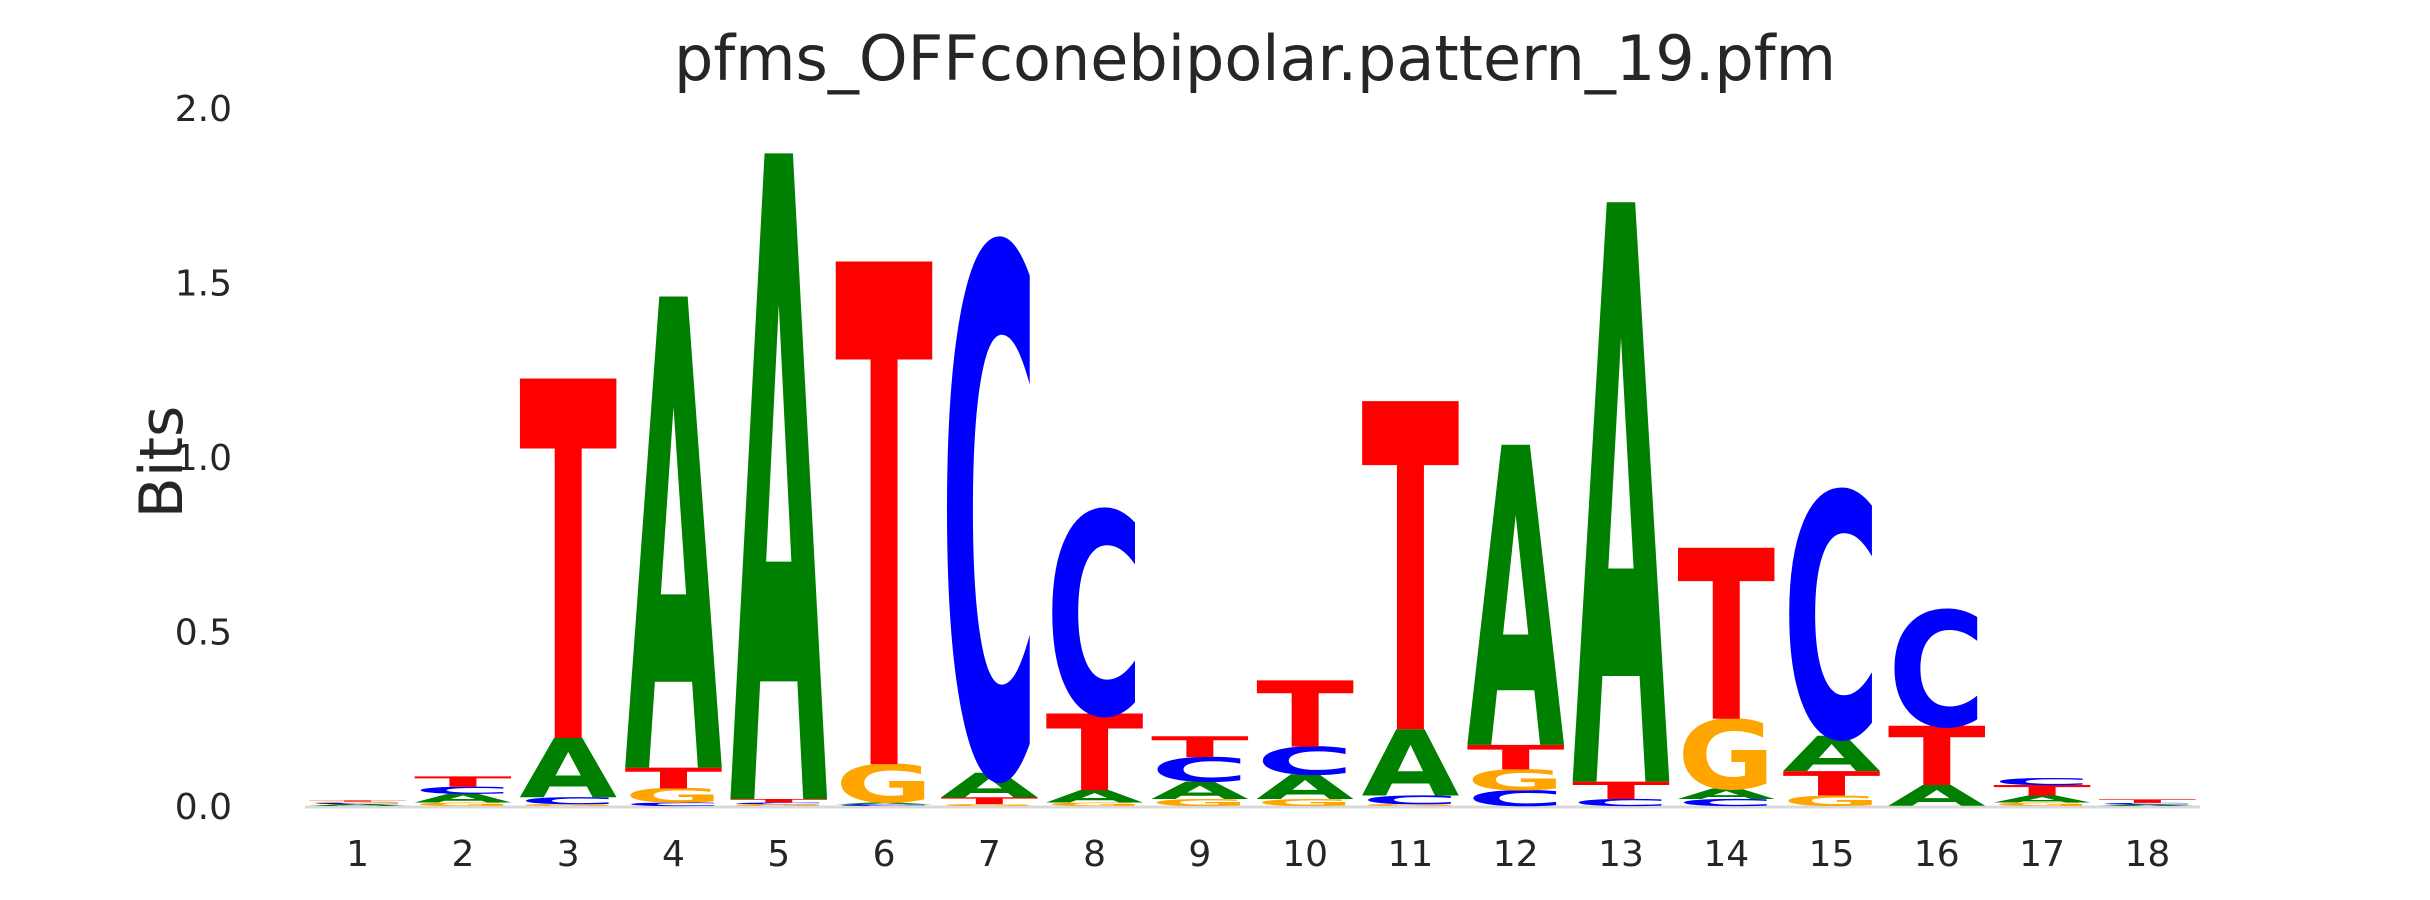 Image resolution: width=2430 pixels, height=900 pixels. Describe the element at coordinates (162, 462) in the screenshot. I see `y-axis-label: Bits` at that location.